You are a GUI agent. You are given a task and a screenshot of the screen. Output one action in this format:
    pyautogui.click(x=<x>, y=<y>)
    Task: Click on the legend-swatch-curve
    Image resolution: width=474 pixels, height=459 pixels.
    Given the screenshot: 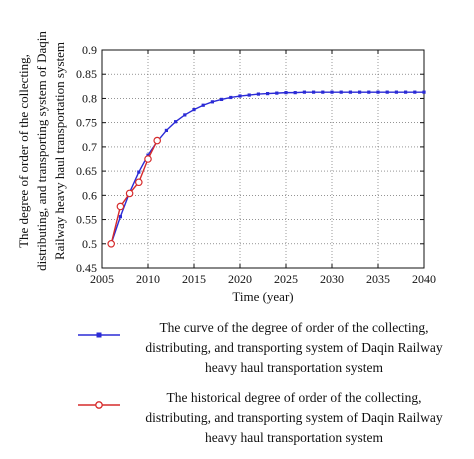 What is the action you would take?
    pyautogui.click(x=99, y=335)
    